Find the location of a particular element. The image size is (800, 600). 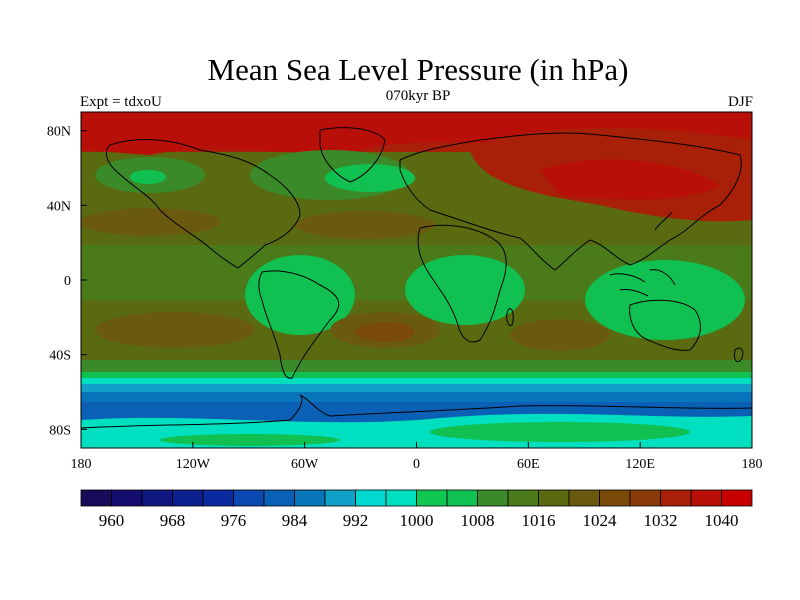

colorbar-label: 1000 is located at coordinates (417, 520).